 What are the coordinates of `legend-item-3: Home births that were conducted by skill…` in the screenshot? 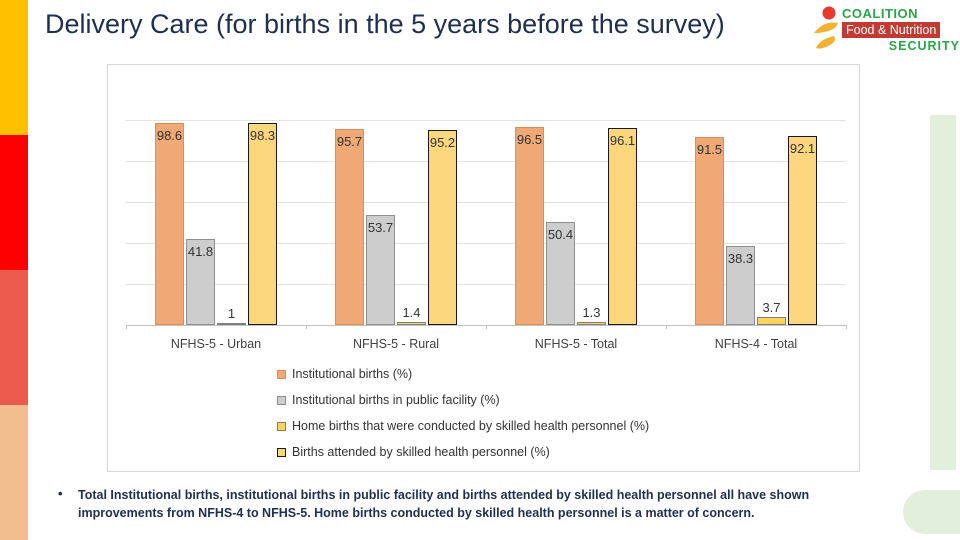 It's located at (463, 426).